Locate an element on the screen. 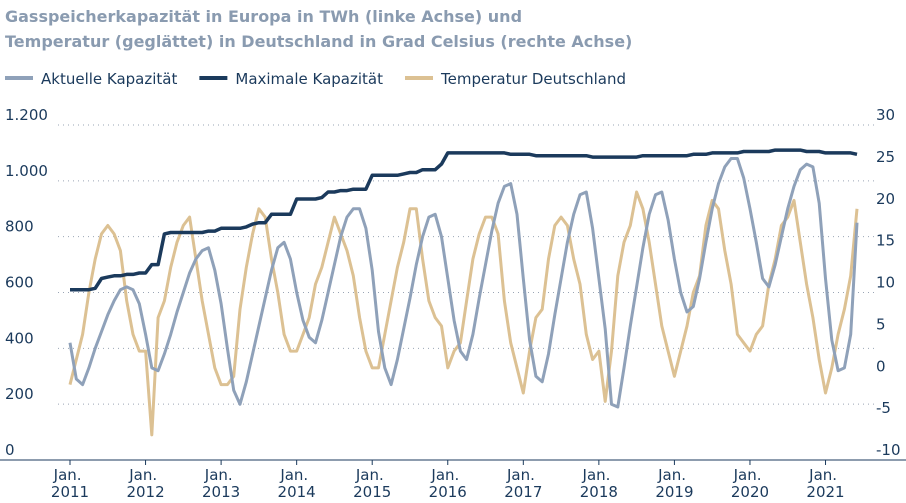 The image size is (906, 503). x-tick-label-part: 2017 is located at coordinates (523, 492).